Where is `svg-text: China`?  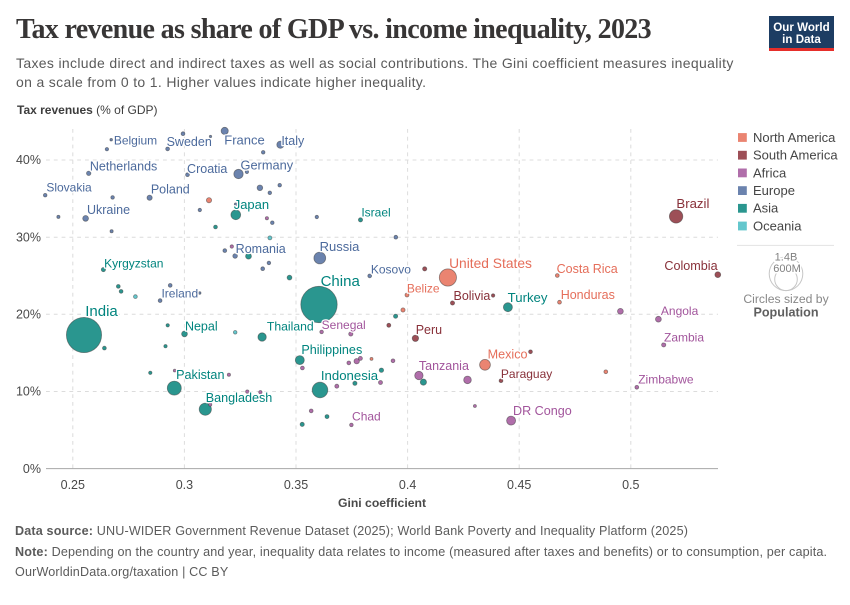
svg-text: China is located at coordinates (341, 281).